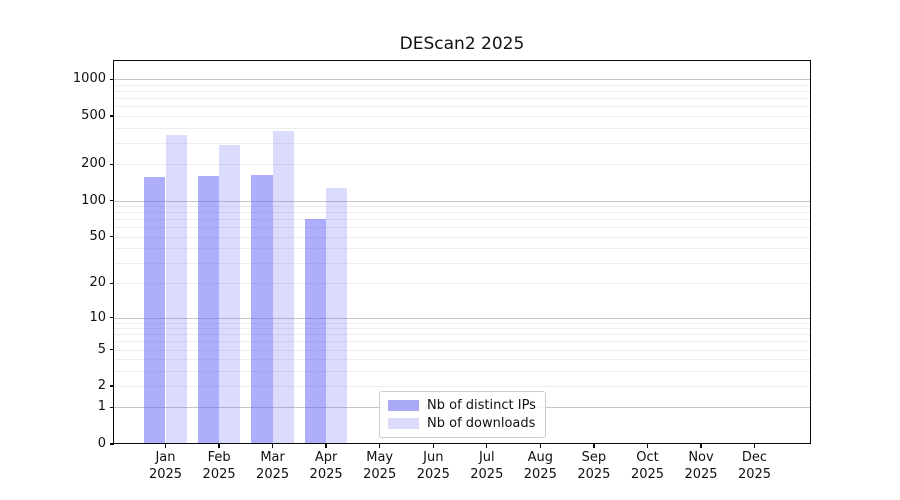 The image size is (900, 500). I want to click on x-tick-label-sep: Sep 2025, so click(594, 466).